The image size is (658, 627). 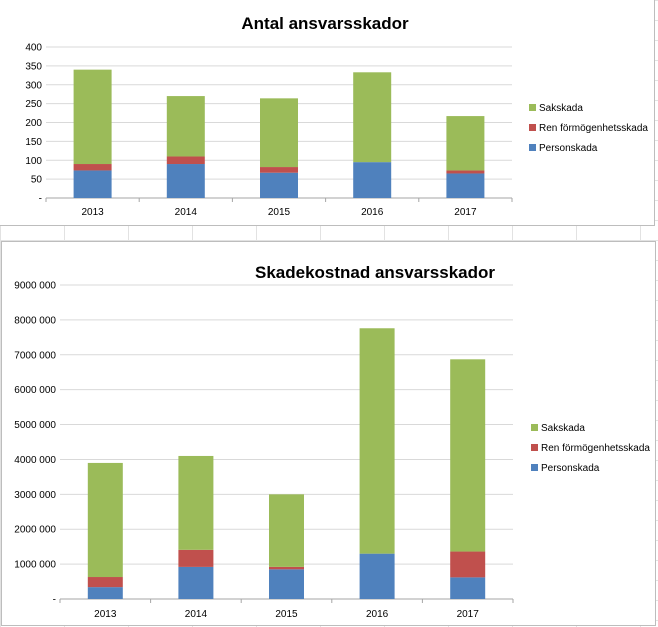 What do you see at coordinates (35, 565) in the screenshot?
I see `y-tick-label: 1000 000` at bounding box center [35, 565].